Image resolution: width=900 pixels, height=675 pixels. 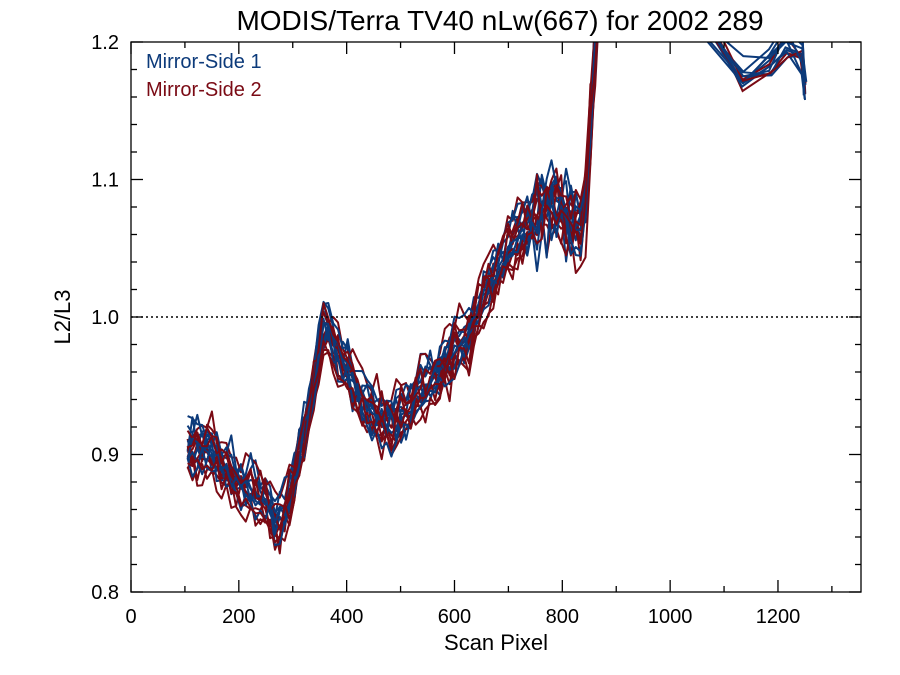 I want to click on x-tick-label: 200, so click(x=238, y=617).